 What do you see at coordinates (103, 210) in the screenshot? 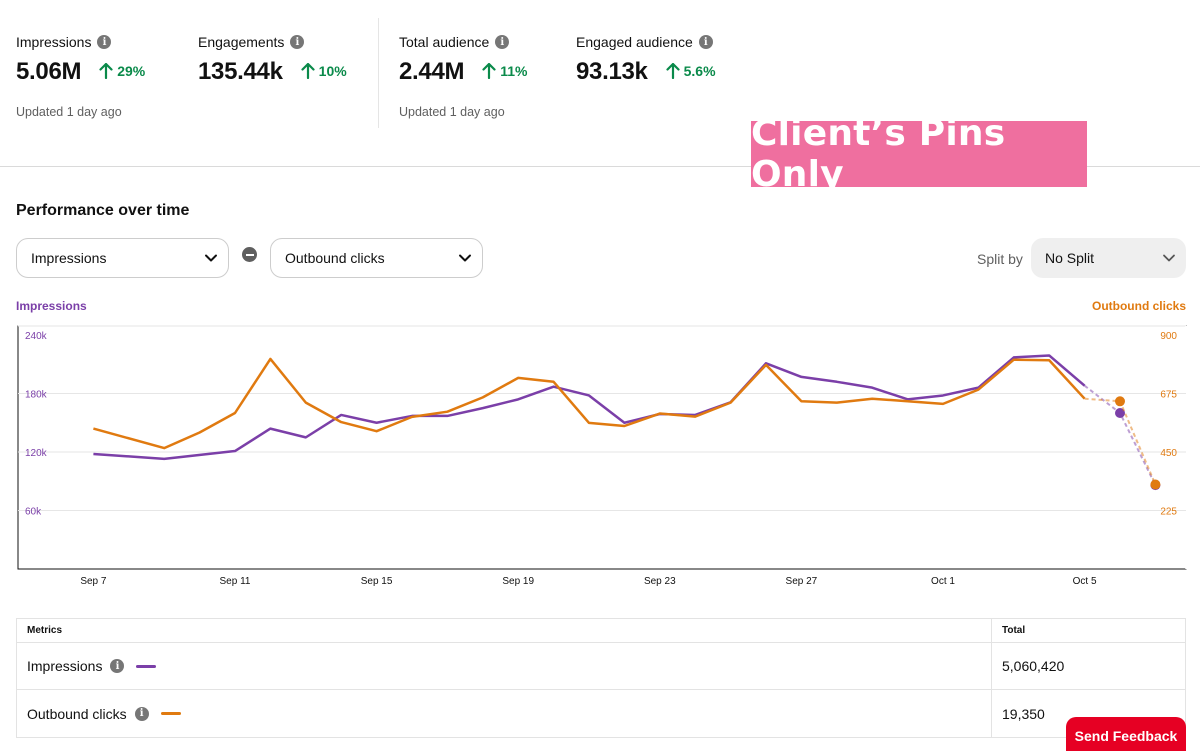
I see `section-title: Performance over time` at bounding box center [103, 210].